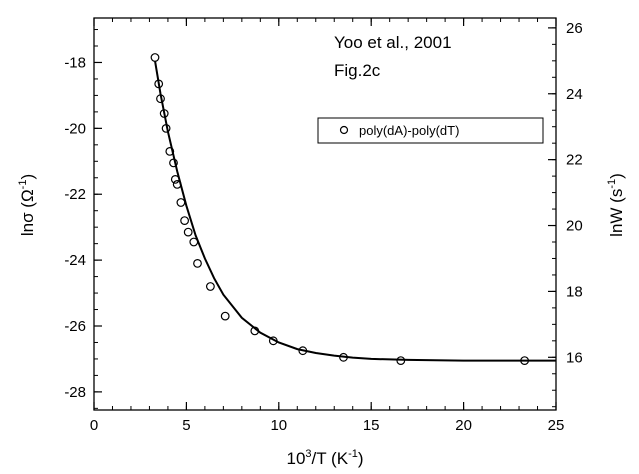 The width and height of the screenshot is (639, 474). I want to click on legend-box, so click(430, 130).